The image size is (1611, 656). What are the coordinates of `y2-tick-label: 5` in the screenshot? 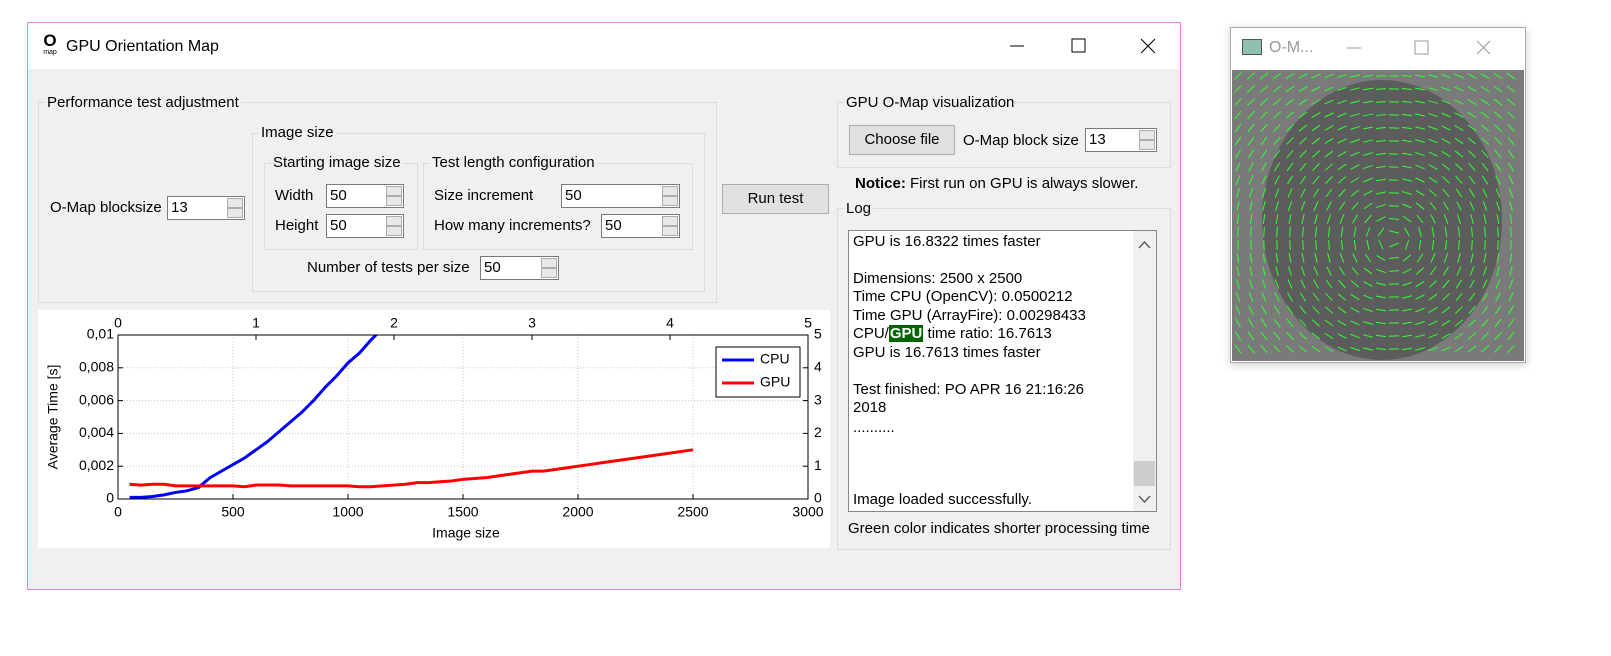 It's located at (818, 334).